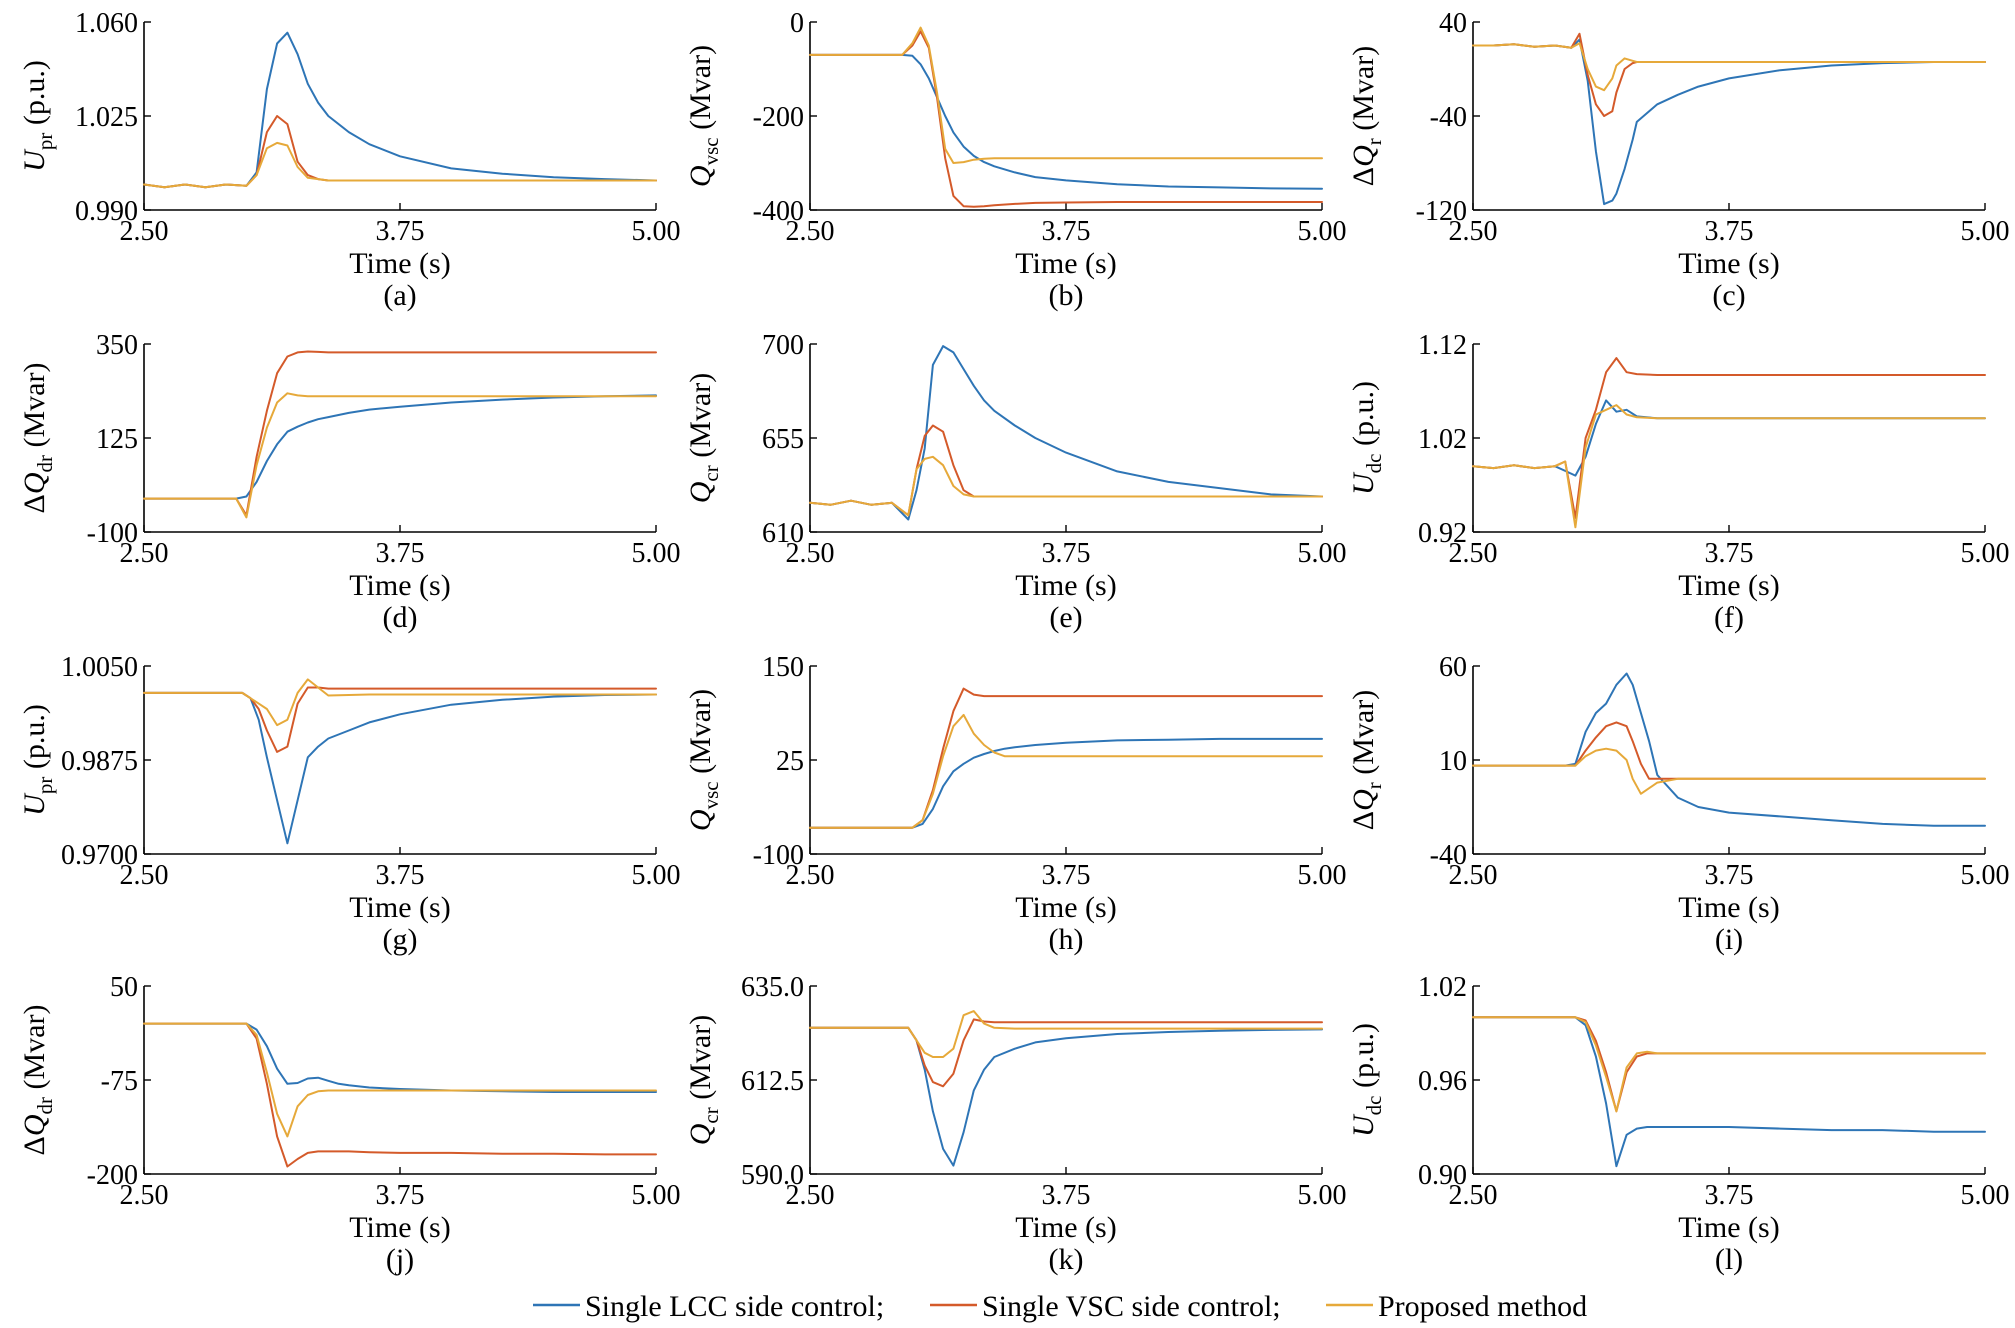  What do you see at coordinates (1729, 553) in the screenshot?
I see `x-tick-label-f-1: 3.75` at bounding box center [1729, 553].